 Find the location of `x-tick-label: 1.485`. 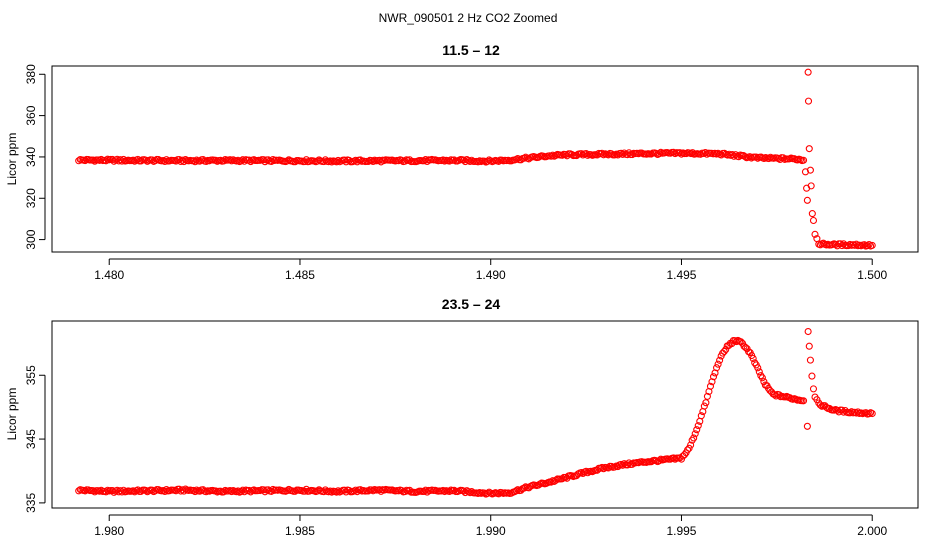

x-tick-label: 1.485 is located at coordinates (300, 275).